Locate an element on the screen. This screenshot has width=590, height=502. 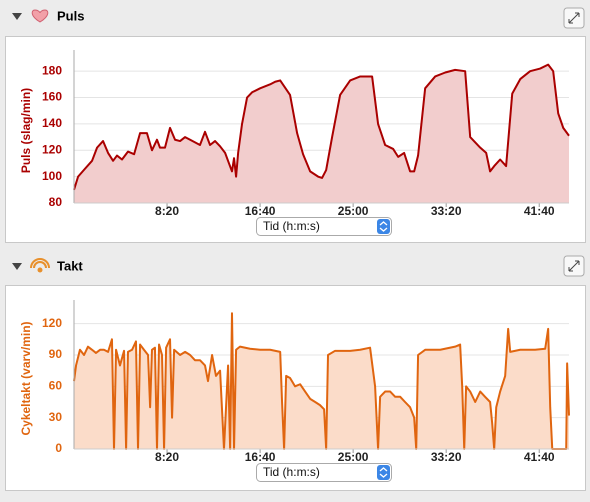
y-tick-label: 160 is located at coordinates (52, 97).